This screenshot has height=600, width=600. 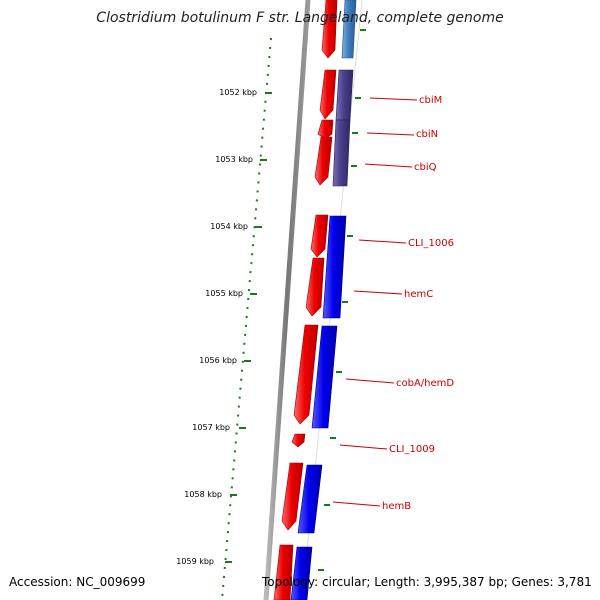 I want to click on scale-ticks, so click(x=248, y=327).